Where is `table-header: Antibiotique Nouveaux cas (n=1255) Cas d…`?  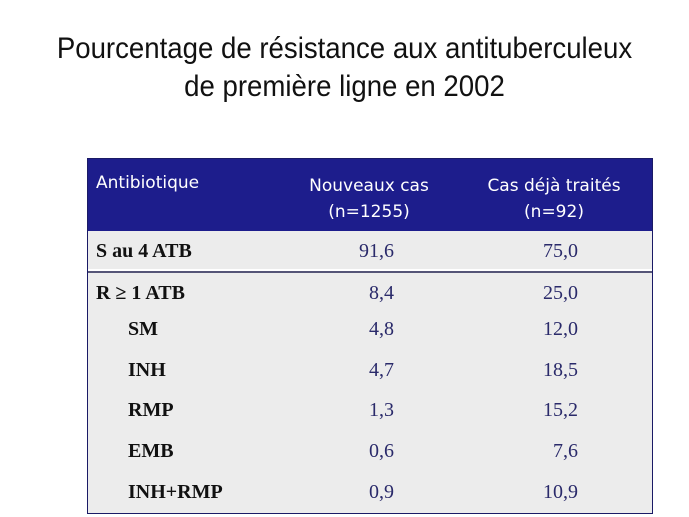 table-header: Antibiotique Nouveaux cas (n=1255) Cas d… is located at coordinates (370, 195).